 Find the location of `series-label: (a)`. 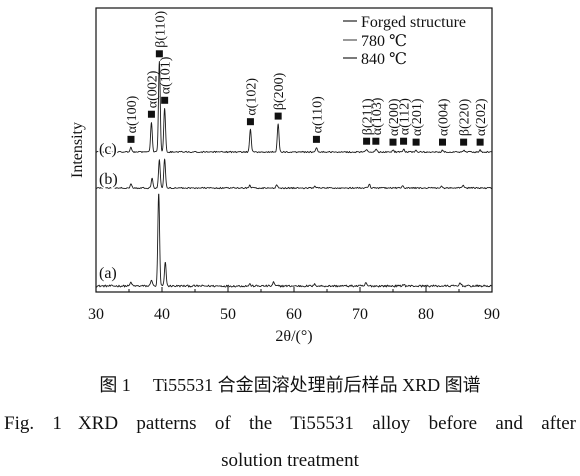

series-label: (a) is located at coordinates (108, 273).